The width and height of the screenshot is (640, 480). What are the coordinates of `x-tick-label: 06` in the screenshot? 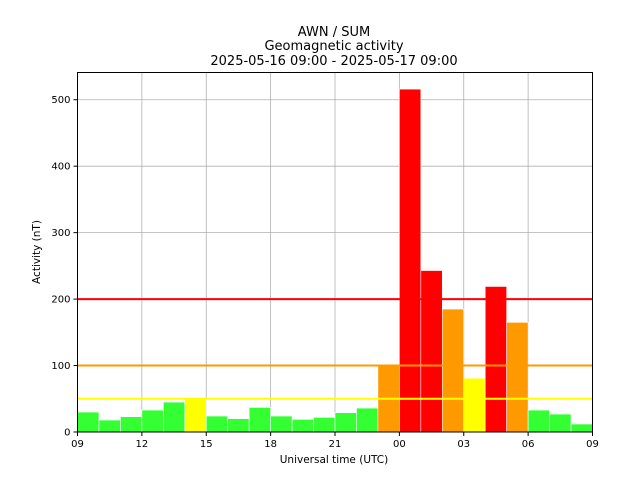 It's located at (528, 444).